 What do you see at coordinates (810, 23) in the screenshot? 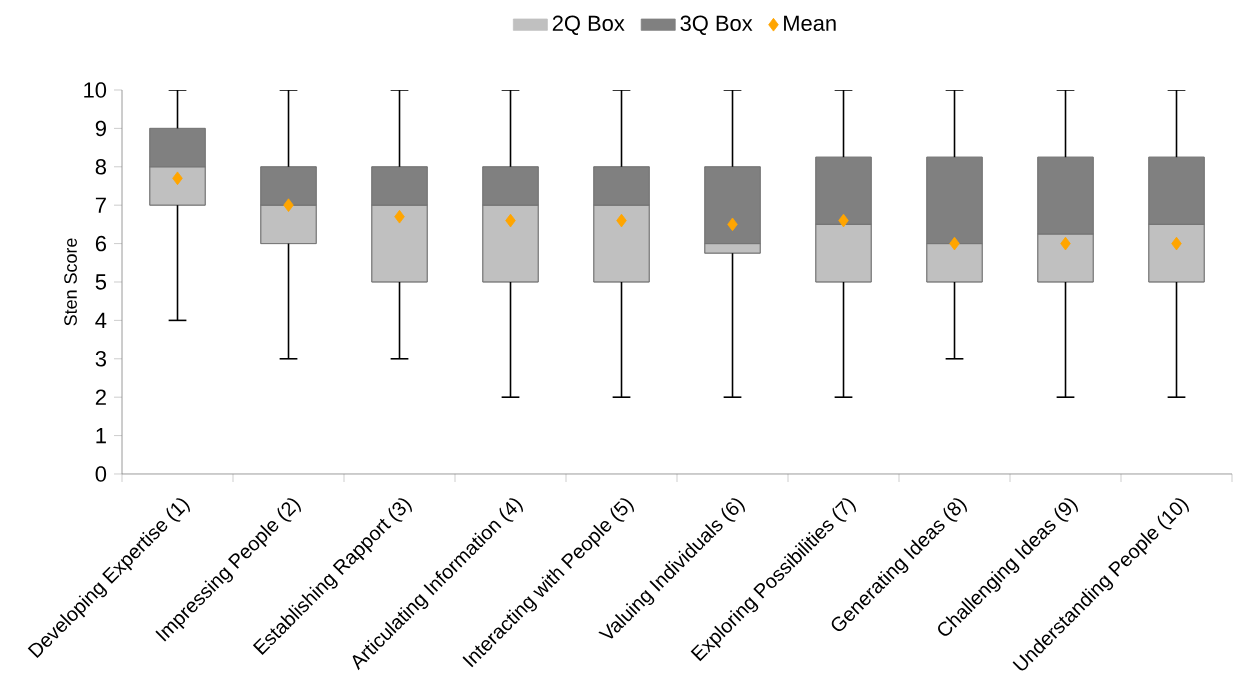
I see `legend-label: Mean` at bounding box center [810, 23].